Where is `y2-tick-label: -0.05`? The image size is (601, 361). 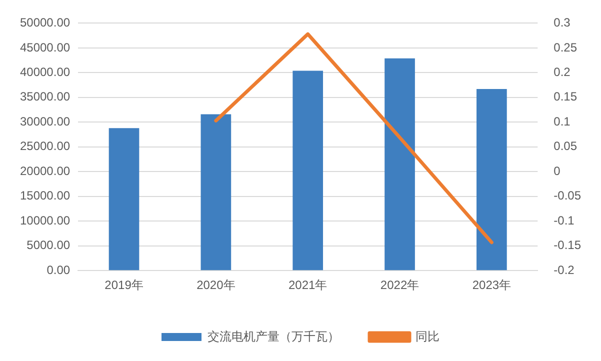
y2-tick-label: -0.05 is located at coordinates (568, 195).